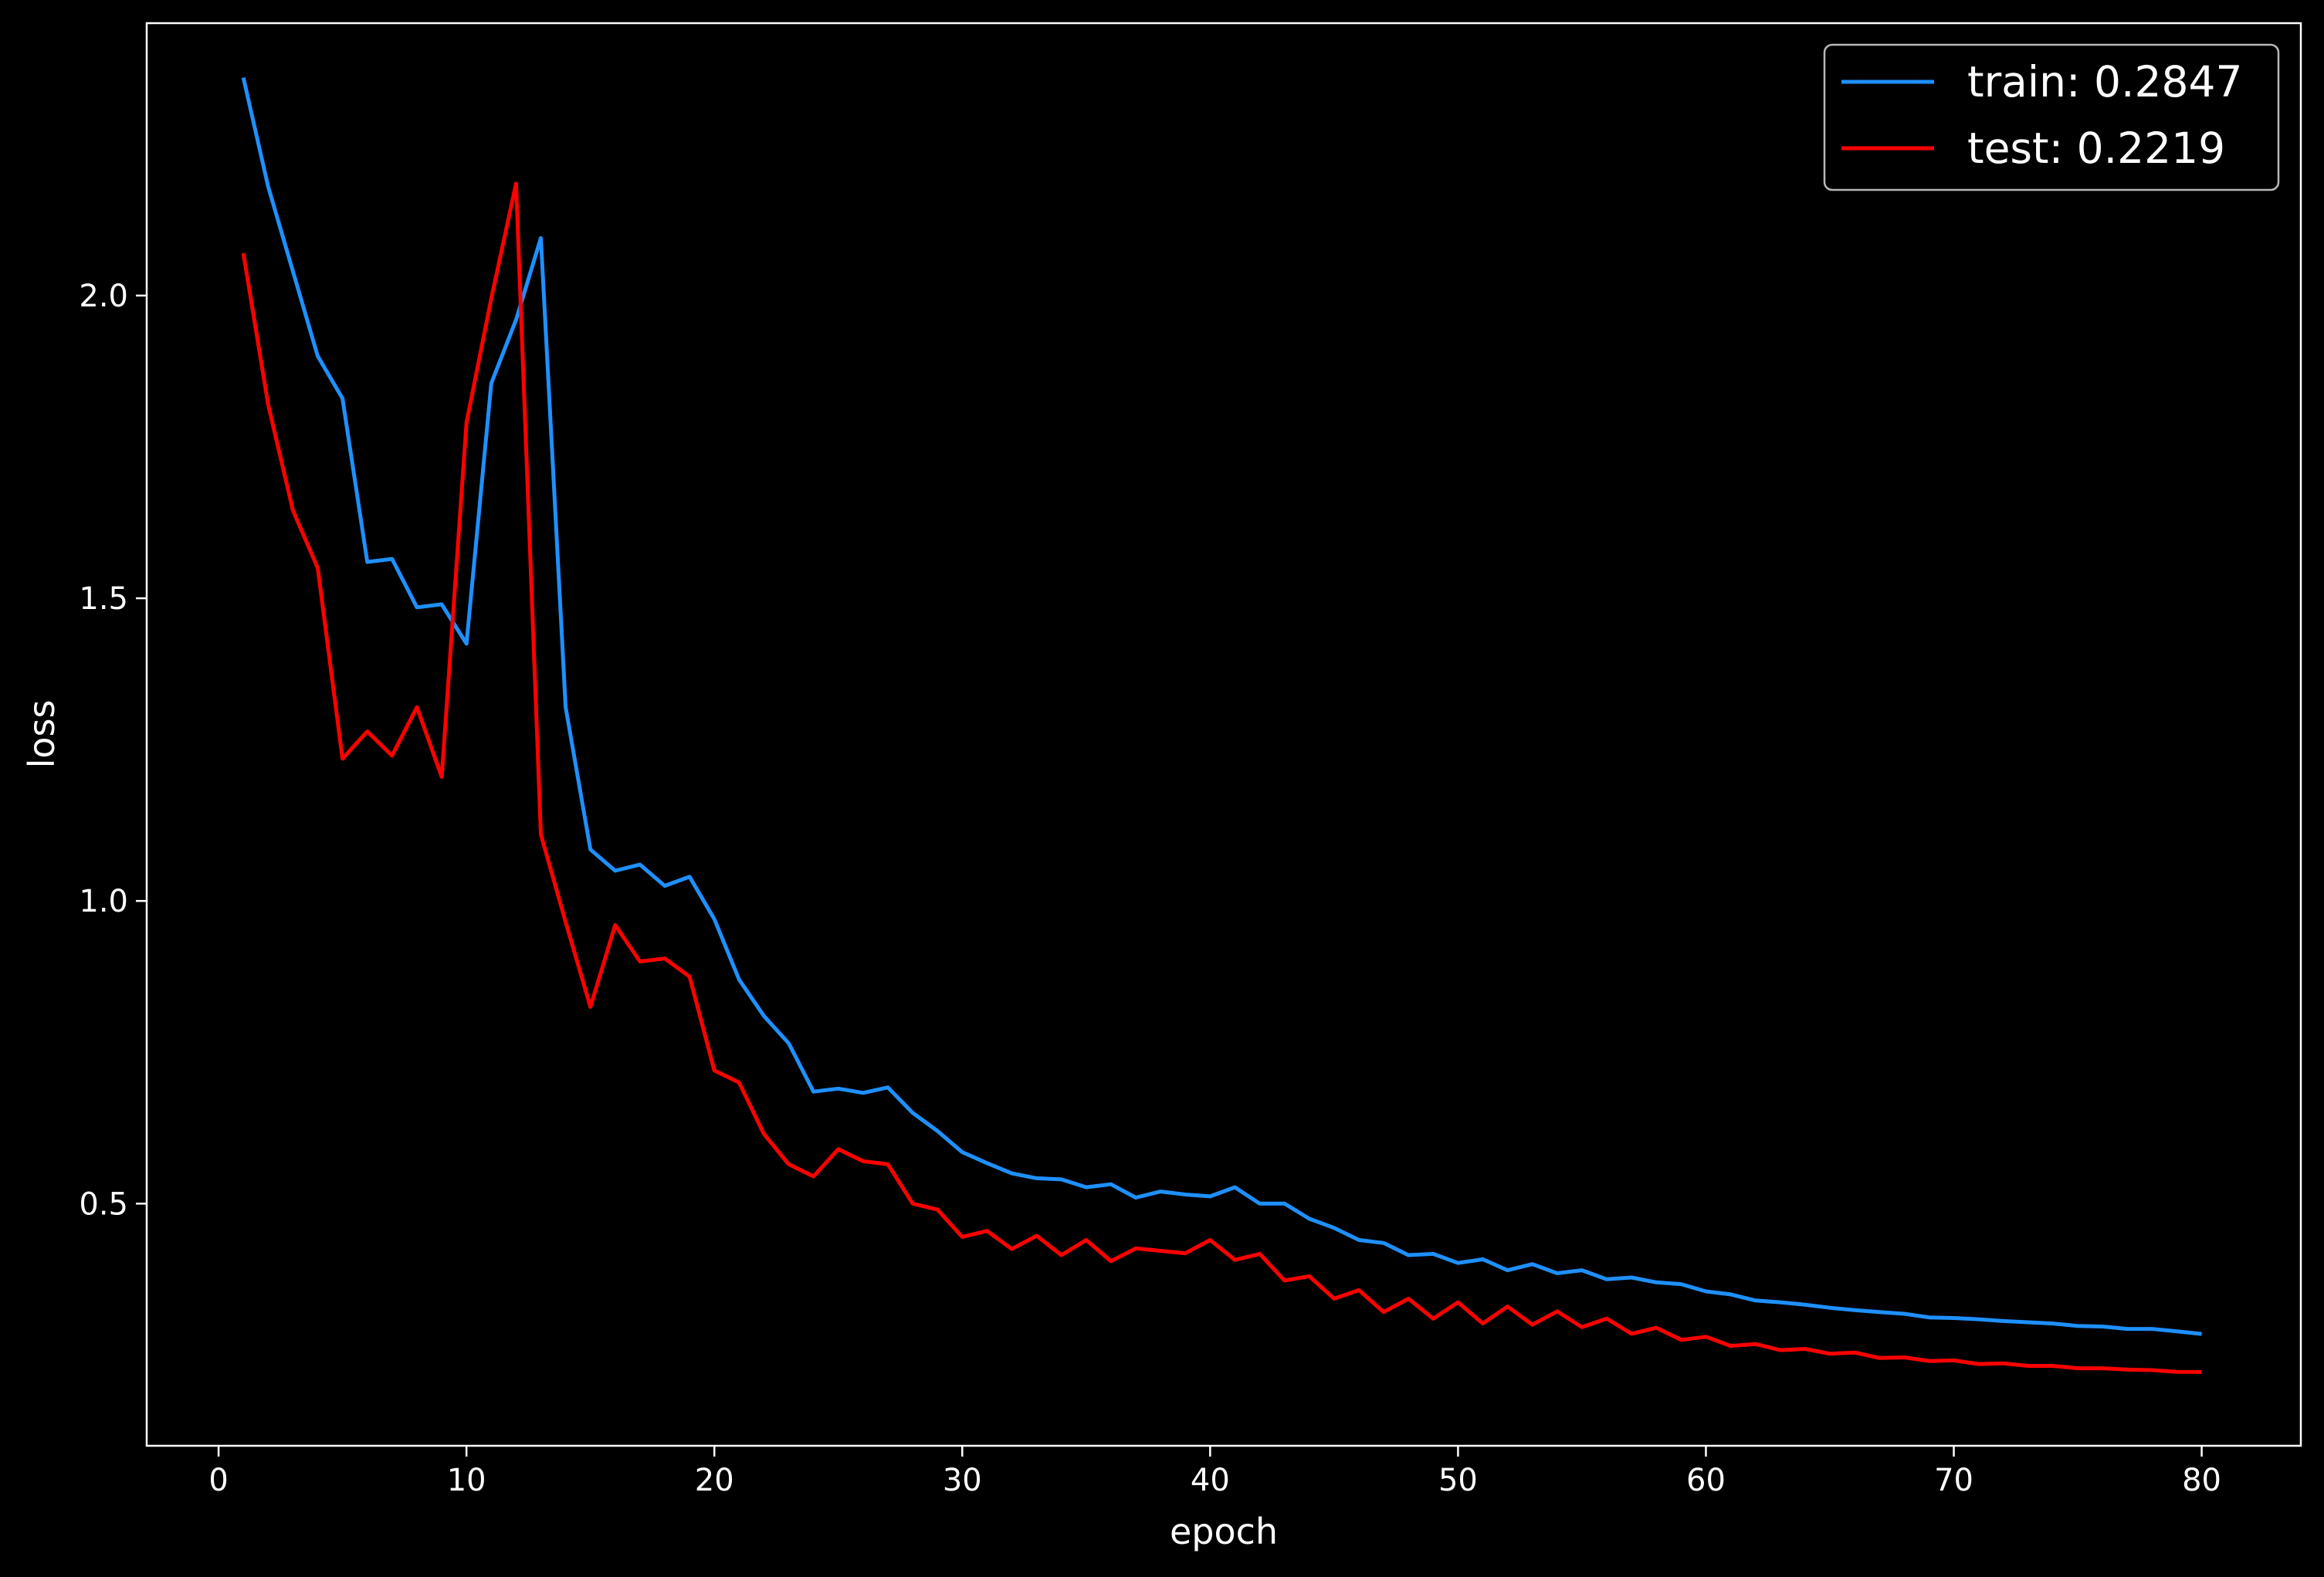  I want to click on x-tick-label: 0, so click(218, 1480).